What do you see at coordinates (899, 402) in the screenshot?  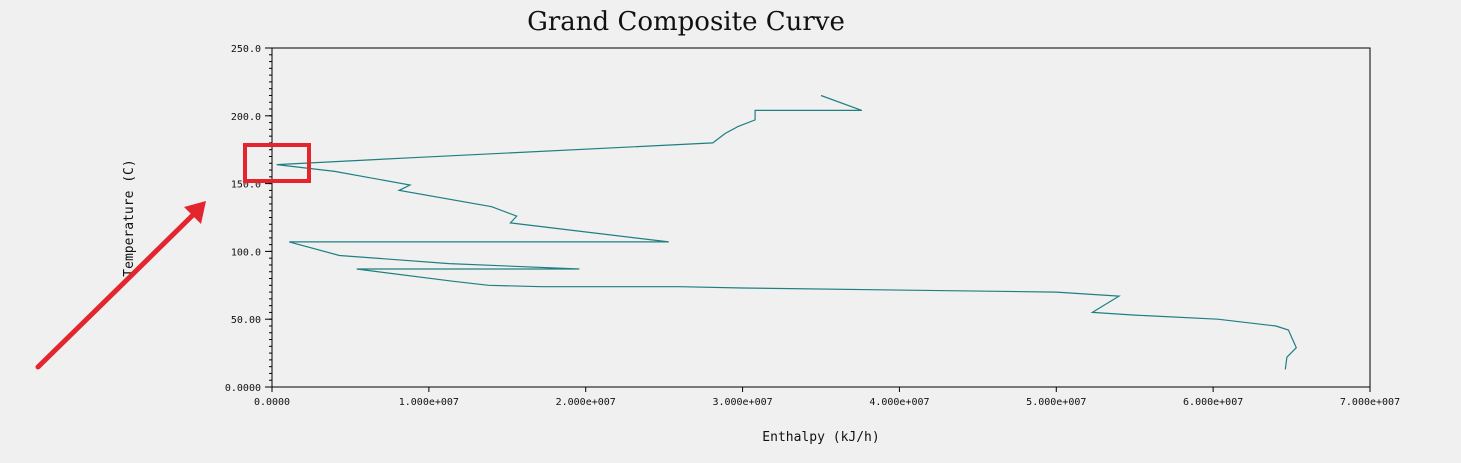 I see `x-tick-label: 4.000e+007` at bounding box center [899, 402].